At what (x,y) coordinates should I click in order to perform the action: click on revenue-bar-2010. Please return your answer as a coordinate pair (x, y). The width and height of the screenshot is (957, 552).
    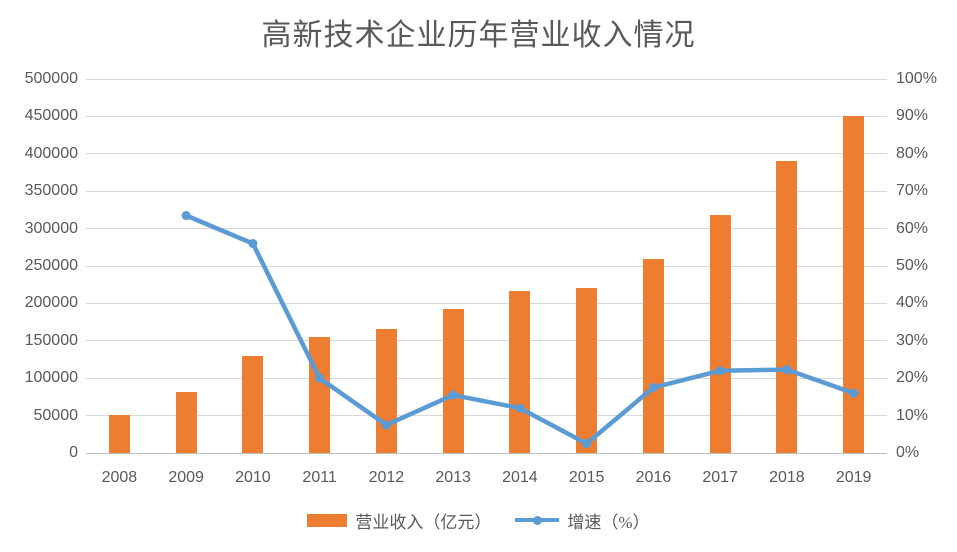
    Looking at the image, I should click on (253, 404).